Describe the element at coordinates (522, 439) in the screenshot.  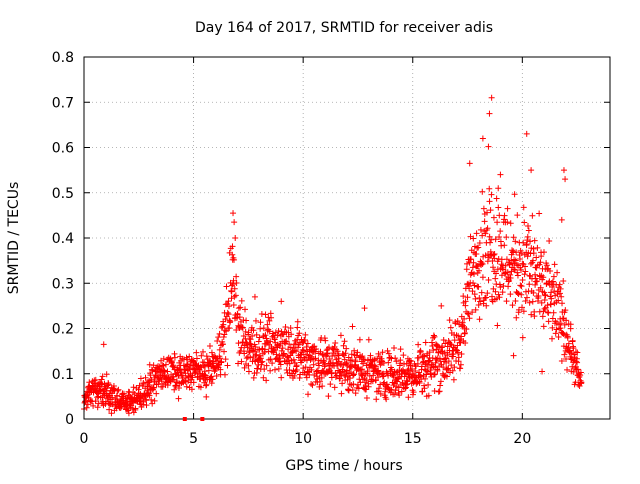
I see `x-tick-label: 20` at that location.